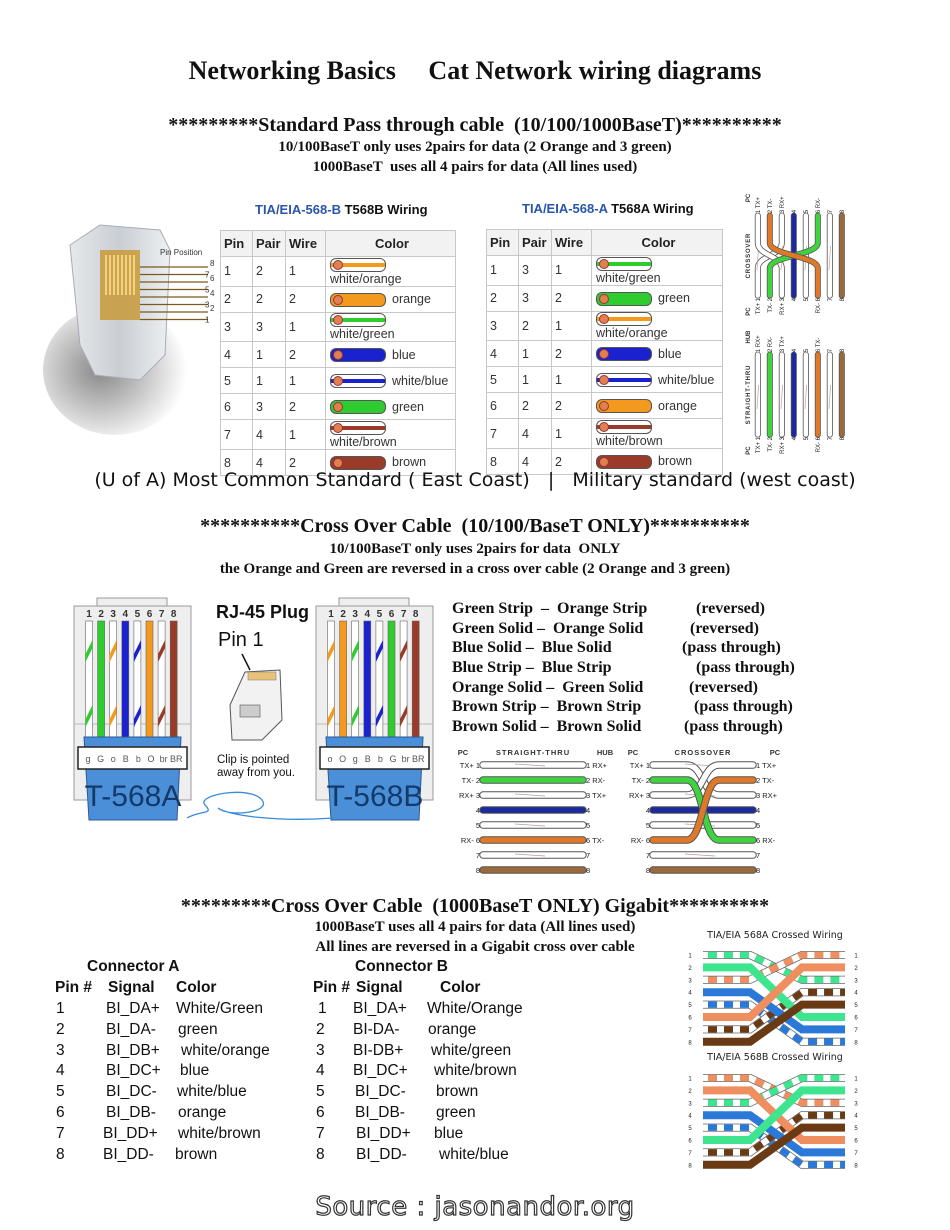 The height and width of the screenshot is (1230, 950). Describe the element at coordinates (690, 1019) in the screenshot. I see `row-number: 6` at that location.